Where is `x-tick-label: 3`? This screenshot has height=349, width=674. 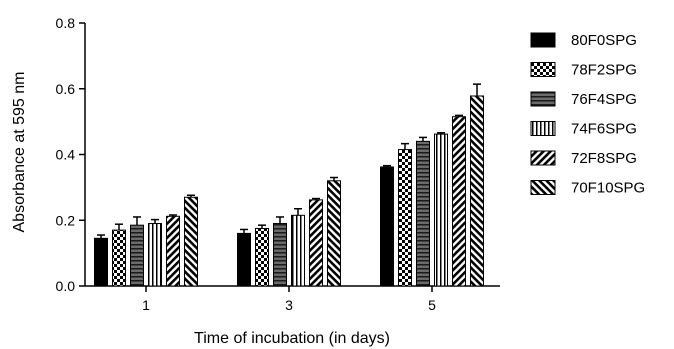
x-tick-label: 3 is located at coordinates (289, 305).